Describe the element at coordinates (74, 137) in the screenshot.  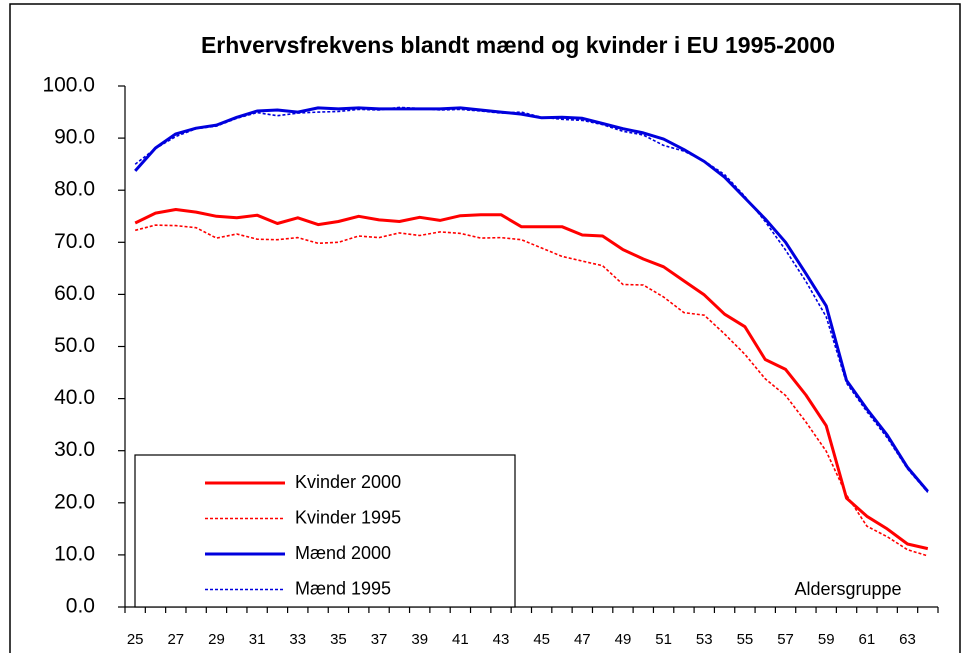
I see `y-tick-label: 90.0` at that location.